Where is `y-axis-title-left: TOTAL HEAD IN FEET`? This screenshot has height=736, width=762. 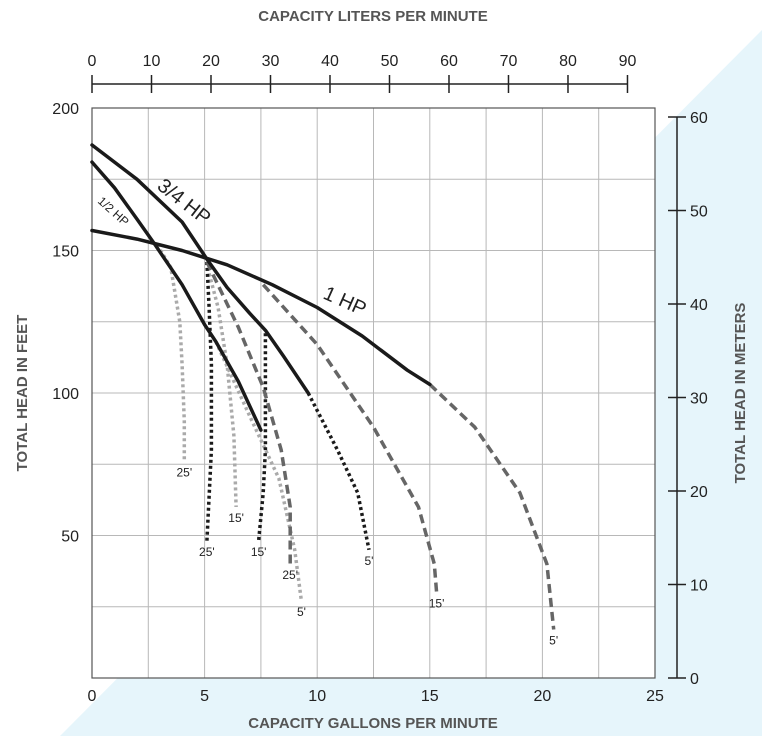
y-axis-title-left: TOTAL HEAD IN FEET is located at coordinates (22, 393).